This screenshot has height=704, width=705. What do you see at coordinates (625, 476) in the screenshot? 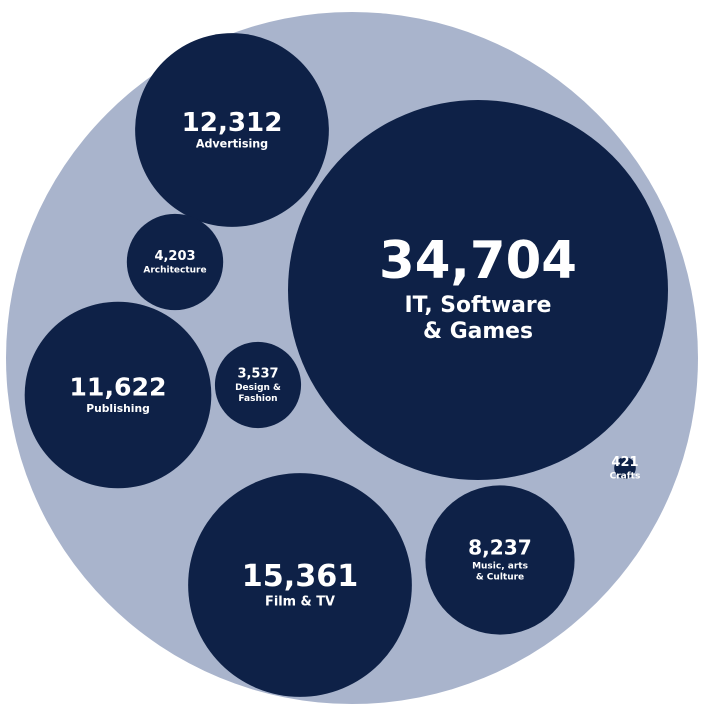
I see `category-label: Crafts` at bounding box center [625, 476].